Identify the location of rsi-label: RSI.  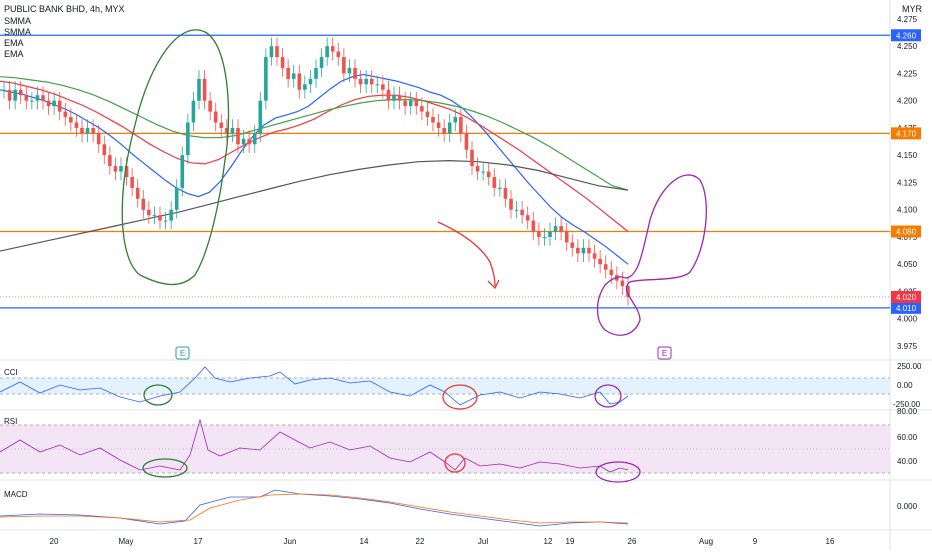
(10, 421).